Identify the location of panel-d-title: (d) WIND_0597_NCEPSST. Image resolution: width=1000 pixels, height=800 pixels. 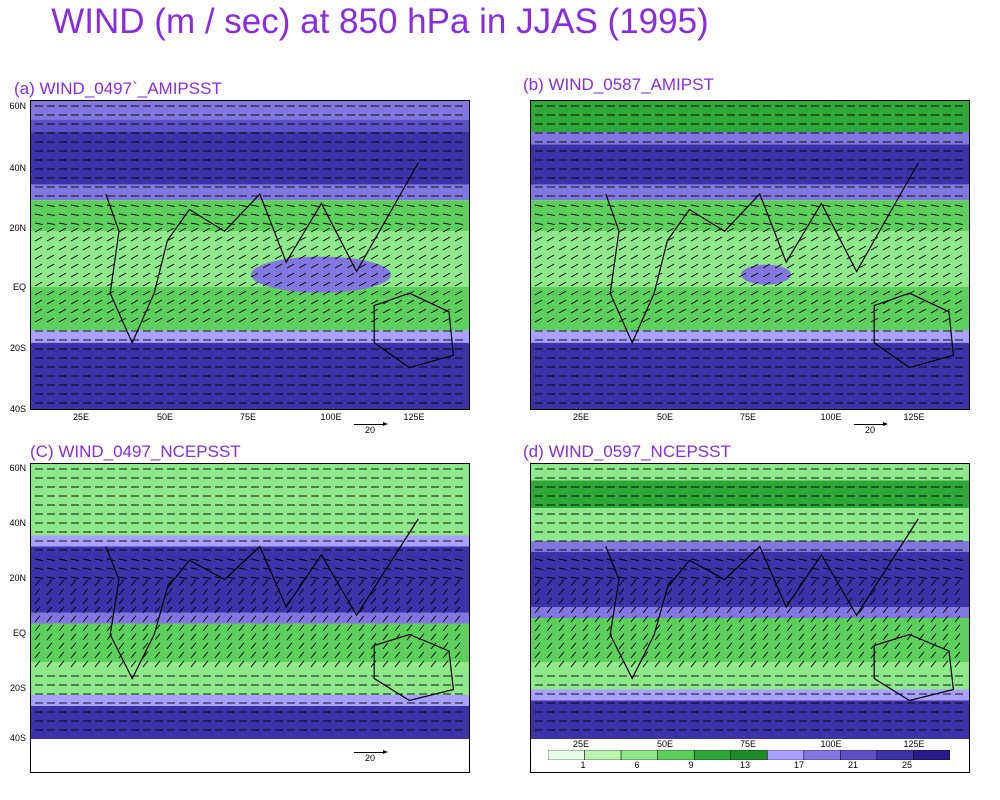
(627, 451).